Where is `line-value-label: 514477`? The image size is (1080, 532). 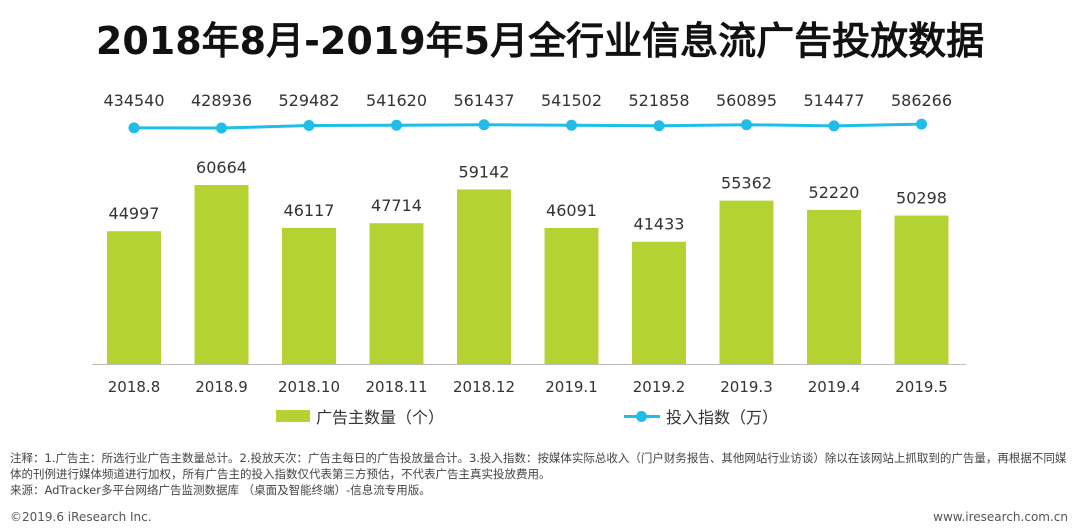
line-value-label: 514477 is located at coordinates (833, 100).